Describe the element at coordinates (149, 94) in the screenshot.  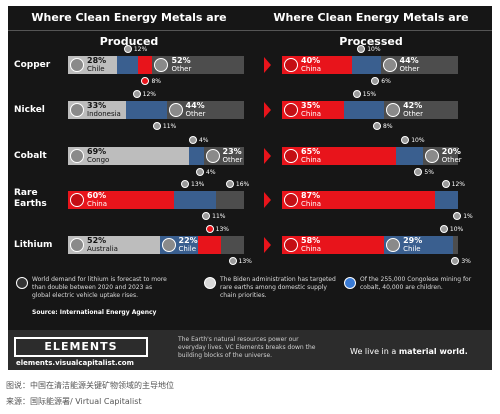
I see `segment-pct-nickel-philippines: 12%` at that location.